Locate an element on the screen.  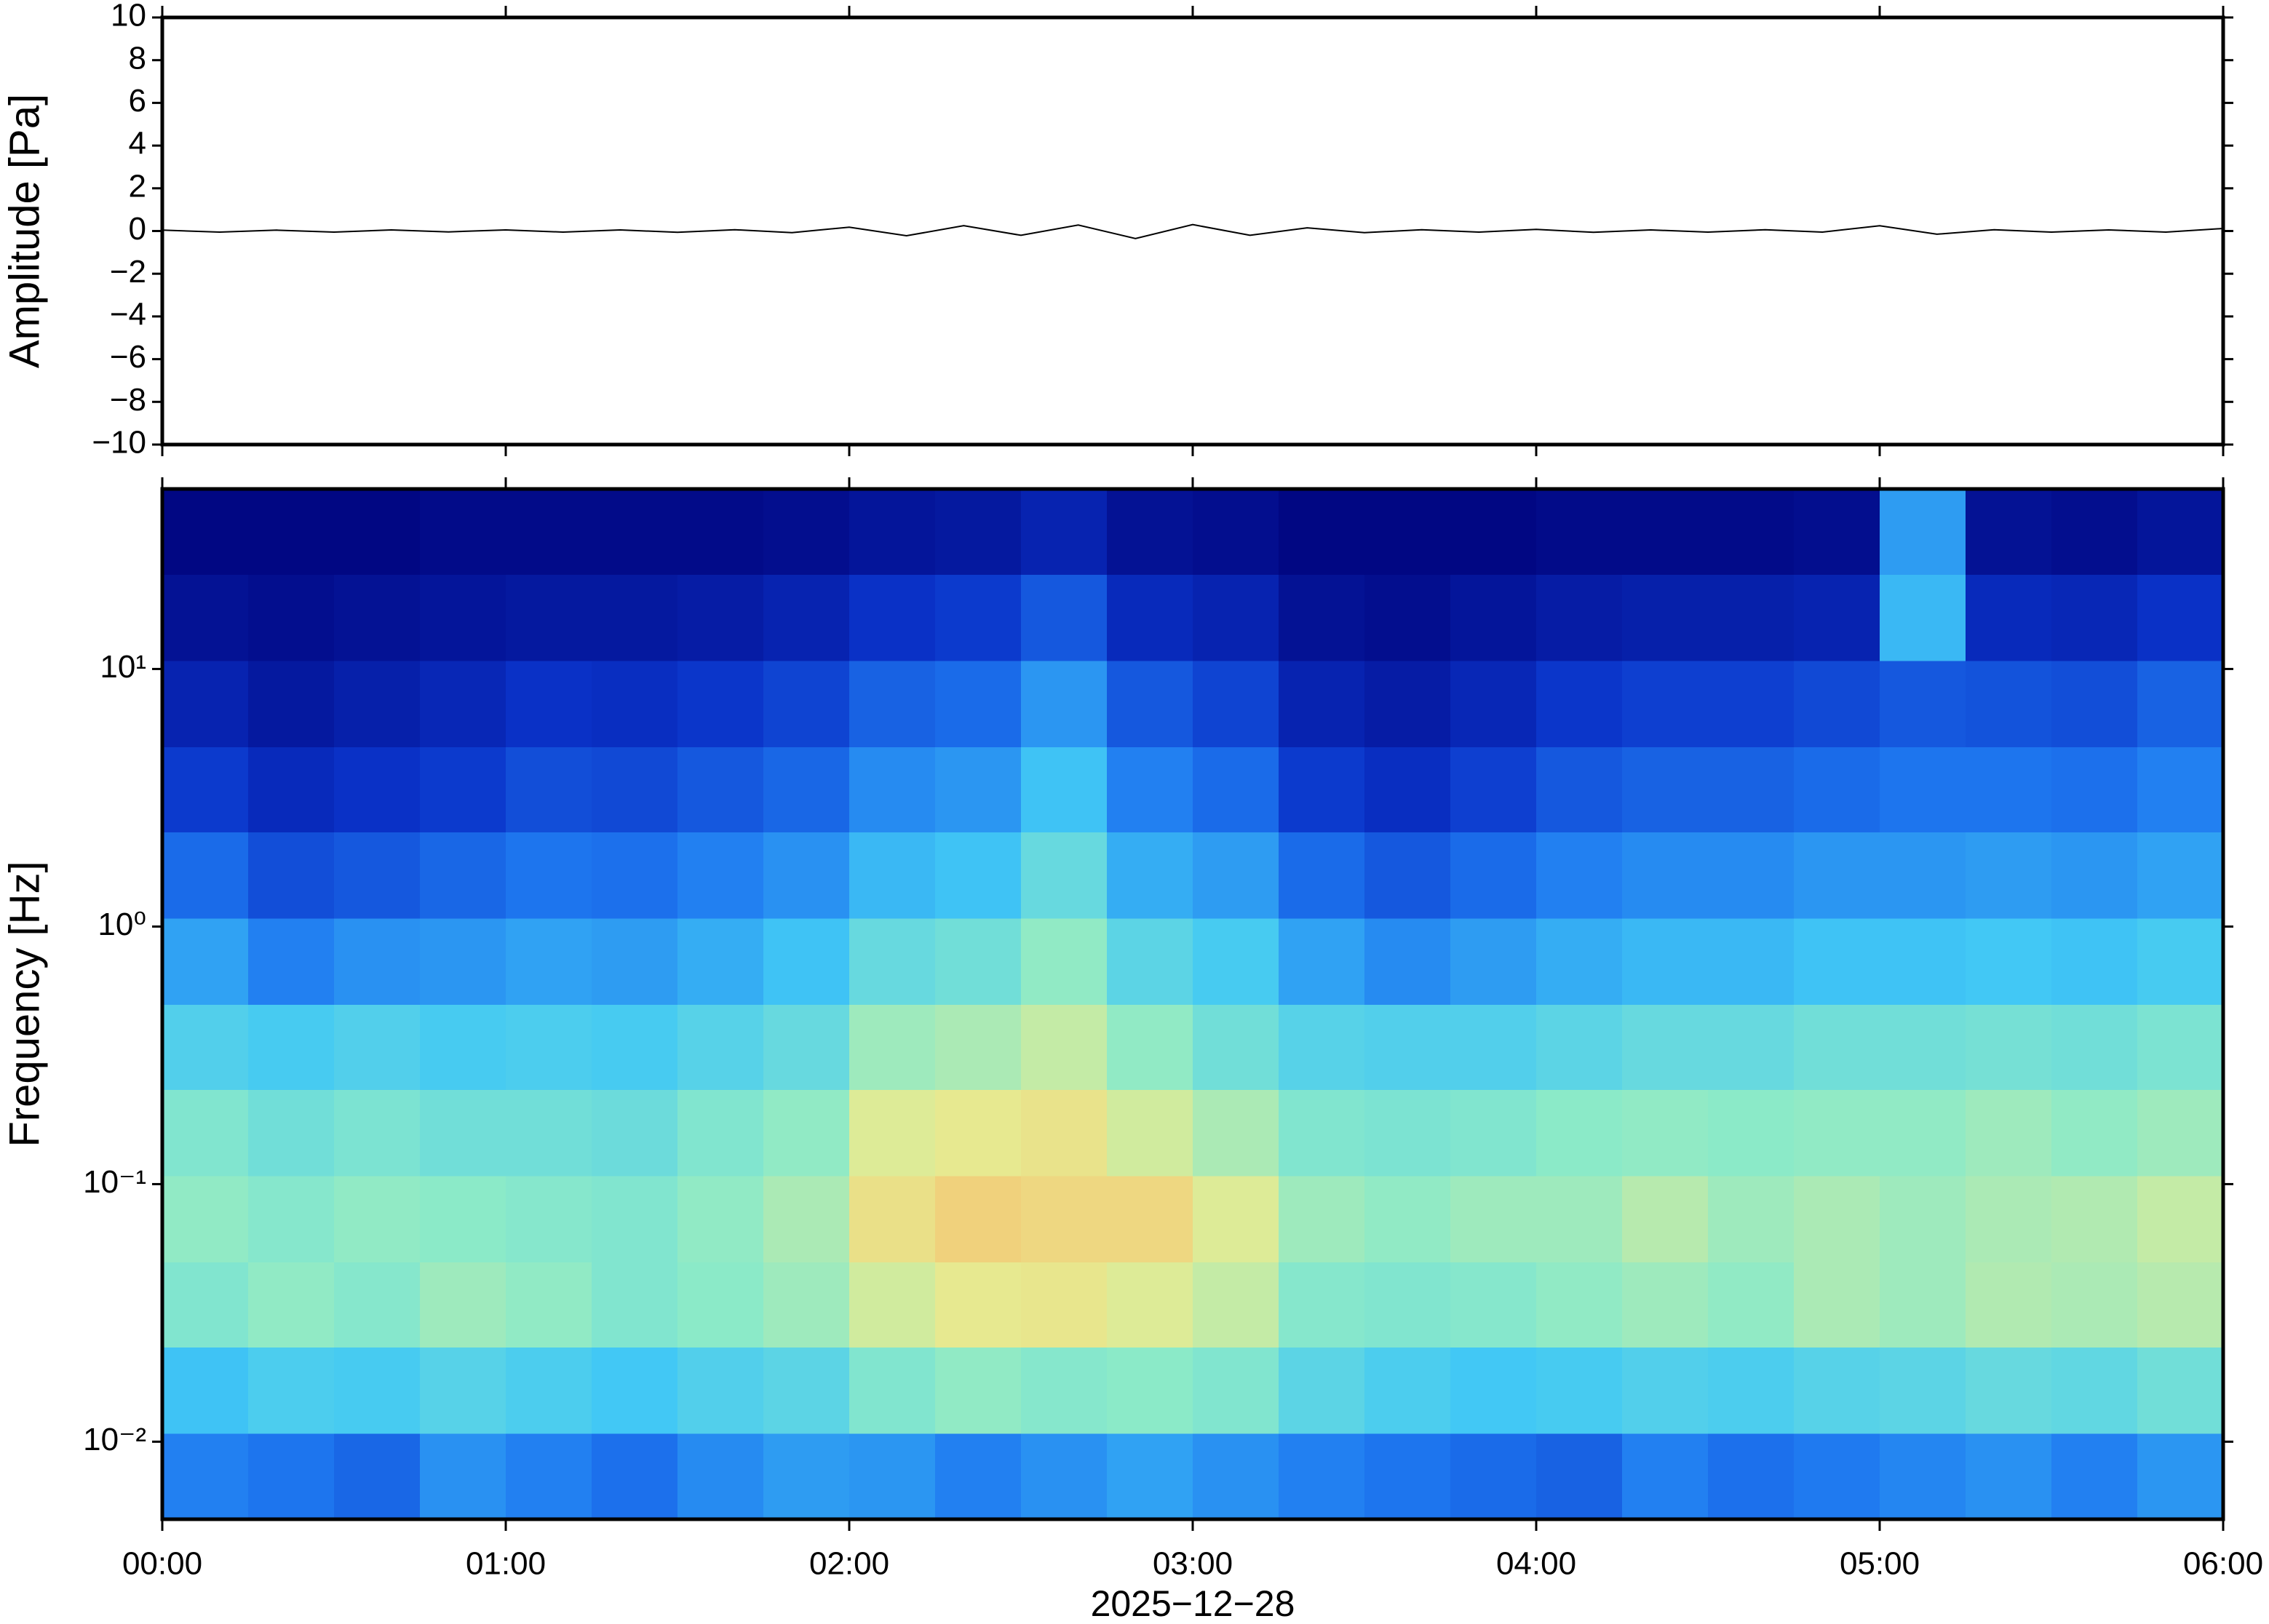
y-tick-label: 8 is located at coordinates (137, 58).